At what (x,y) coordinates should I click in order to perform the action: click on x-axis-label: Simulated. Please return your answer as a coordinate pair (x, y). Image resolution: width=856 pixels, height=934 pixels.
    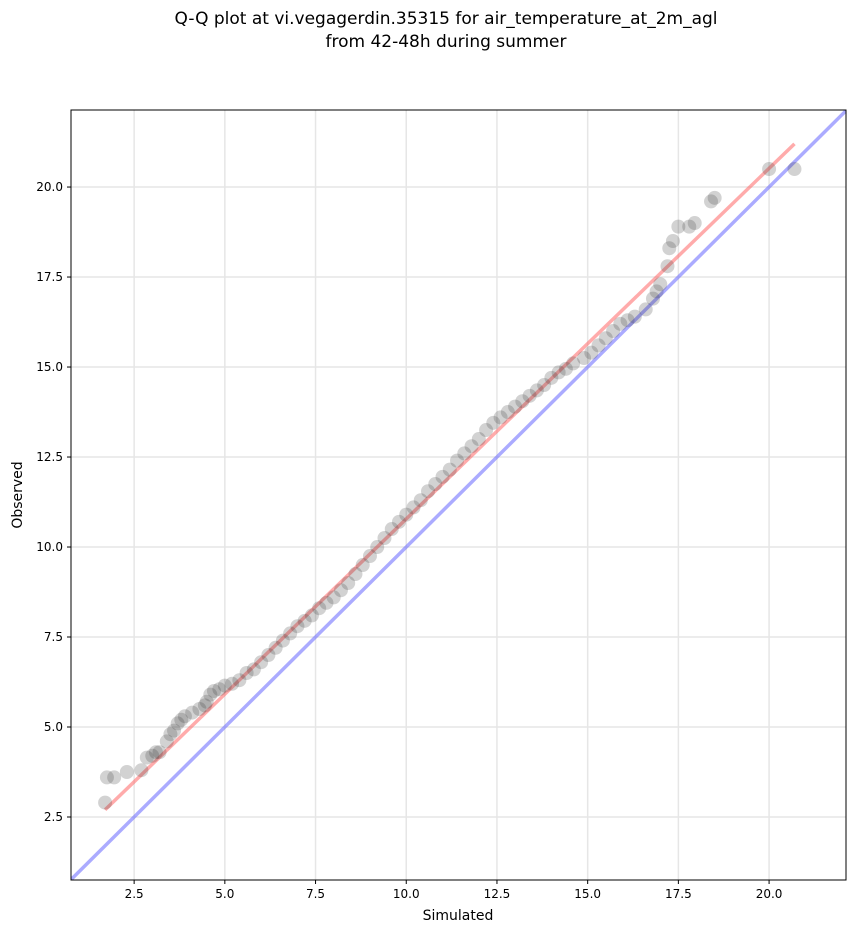
    Looking at the image, I should click on (458, 916).